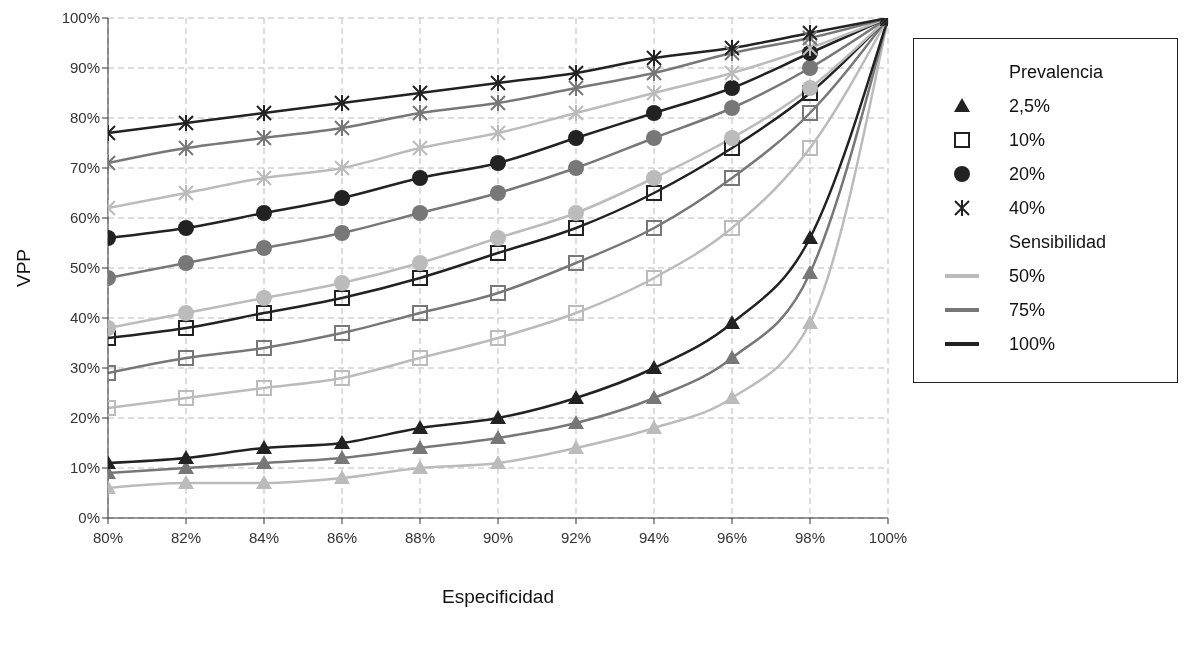  I want to click on text: 75%, so click(1027, 310).